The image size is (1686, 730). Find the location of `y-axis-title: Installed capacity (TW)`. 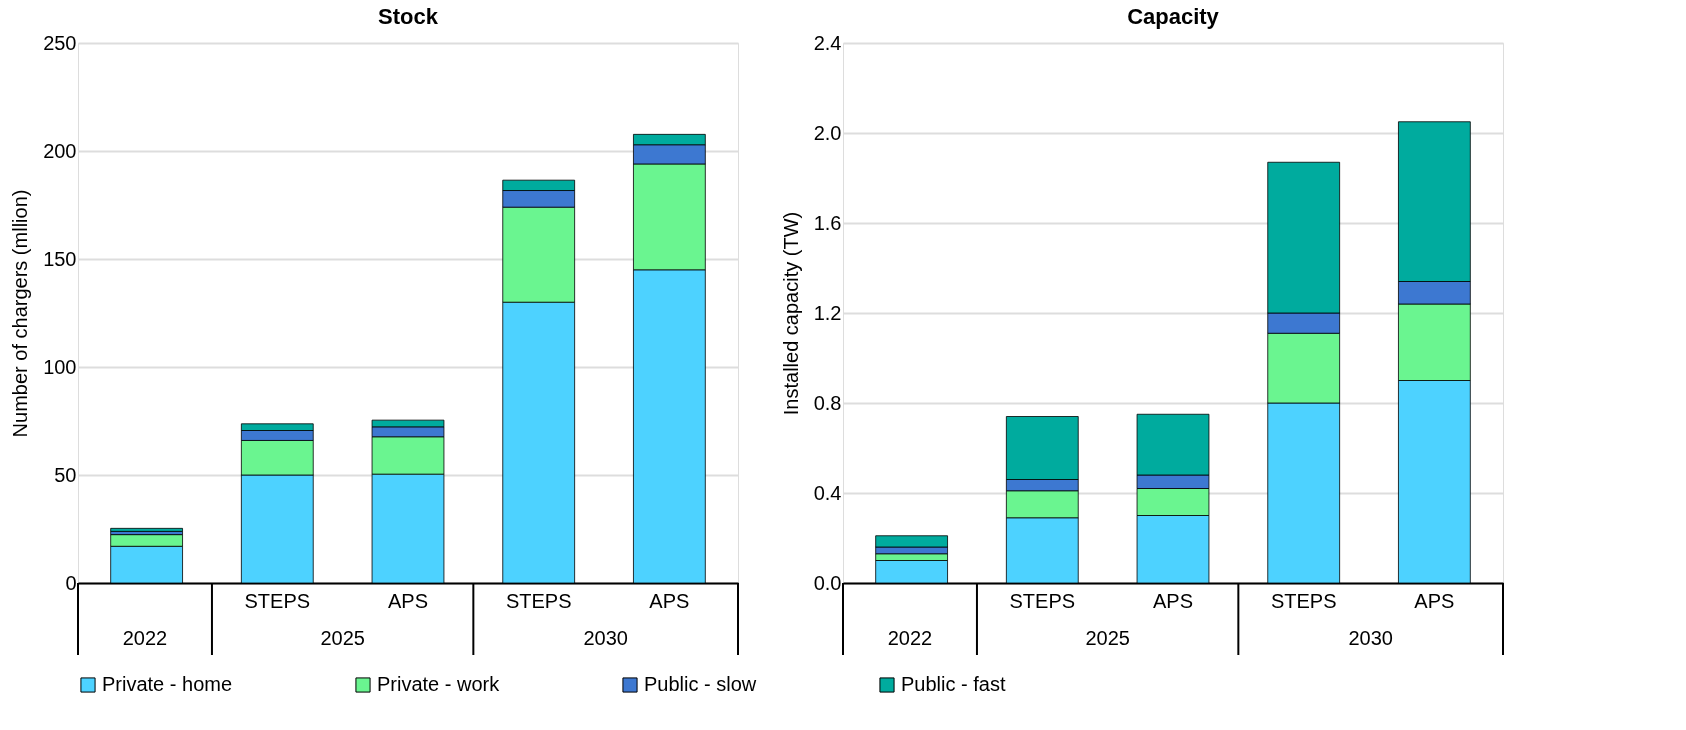

y-axis-title: Installed capacity (TW) is located at coordinates (790, 313).